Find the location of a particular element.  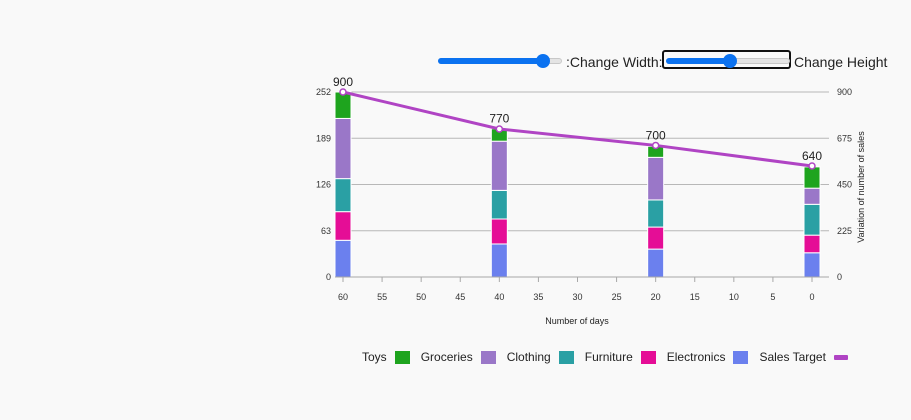

y2-tick-label: 675 is located at coordinates (844, 138).